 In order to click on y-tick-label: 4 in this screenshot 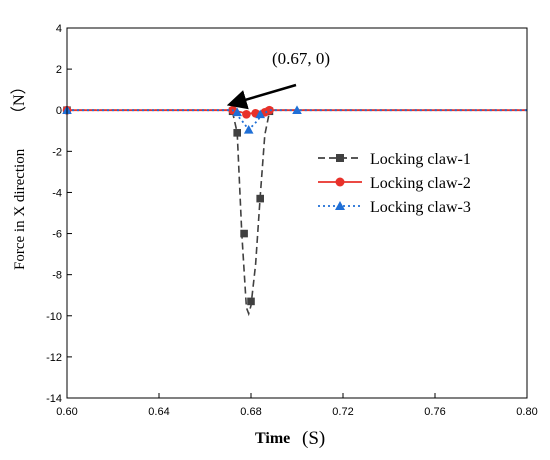, I will do `click(59, 29)`.